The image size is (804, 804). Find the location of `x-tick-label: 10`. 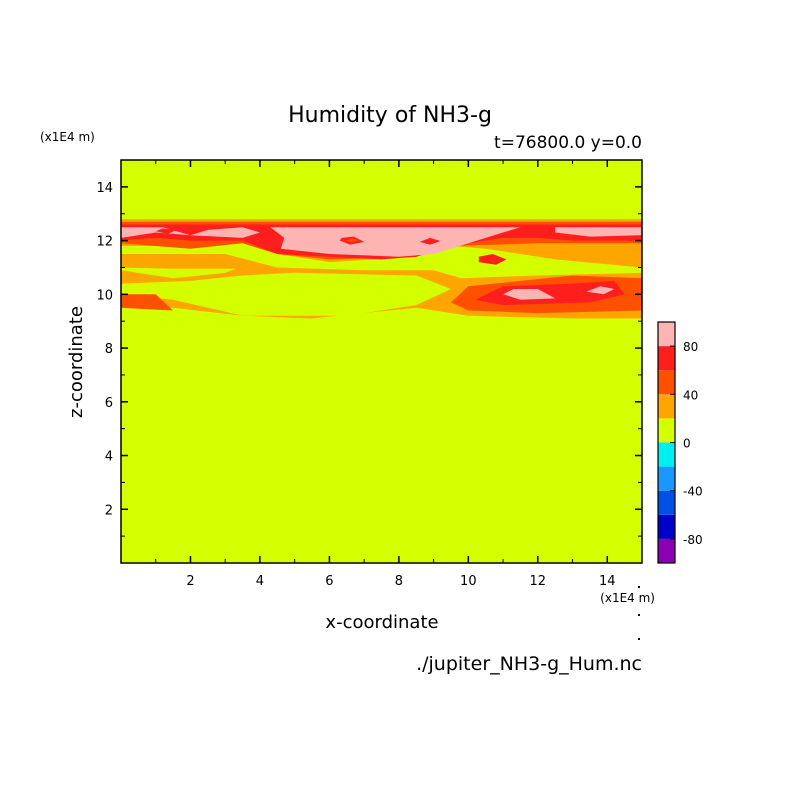

x-tick-label: 10 is located at coordinates (468, 581).